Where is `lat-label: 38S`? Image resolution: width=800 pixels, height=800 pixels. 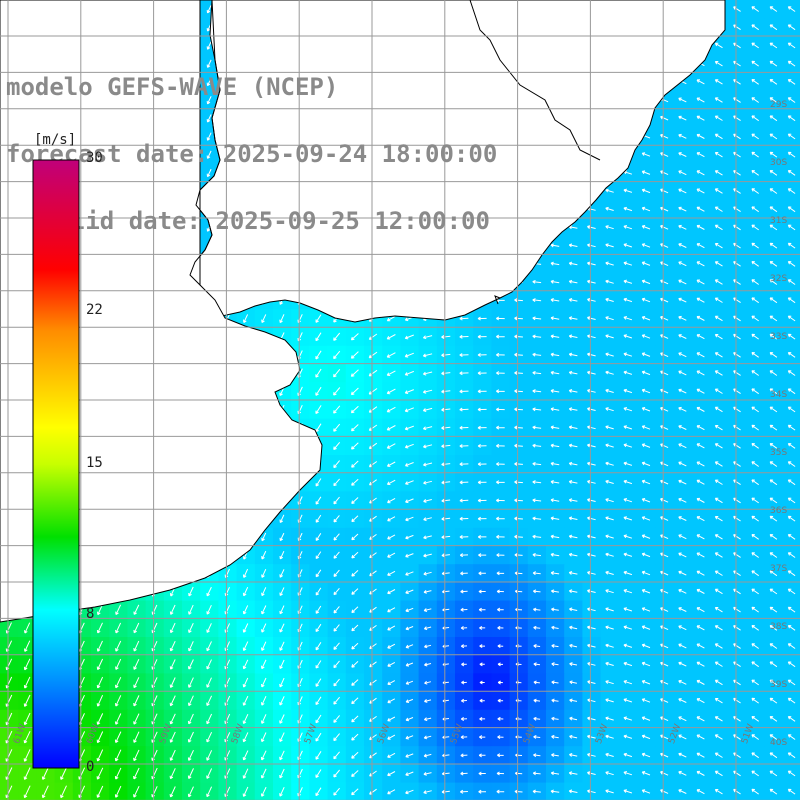 lat-label: 38S is located at coordinates (779, 627).